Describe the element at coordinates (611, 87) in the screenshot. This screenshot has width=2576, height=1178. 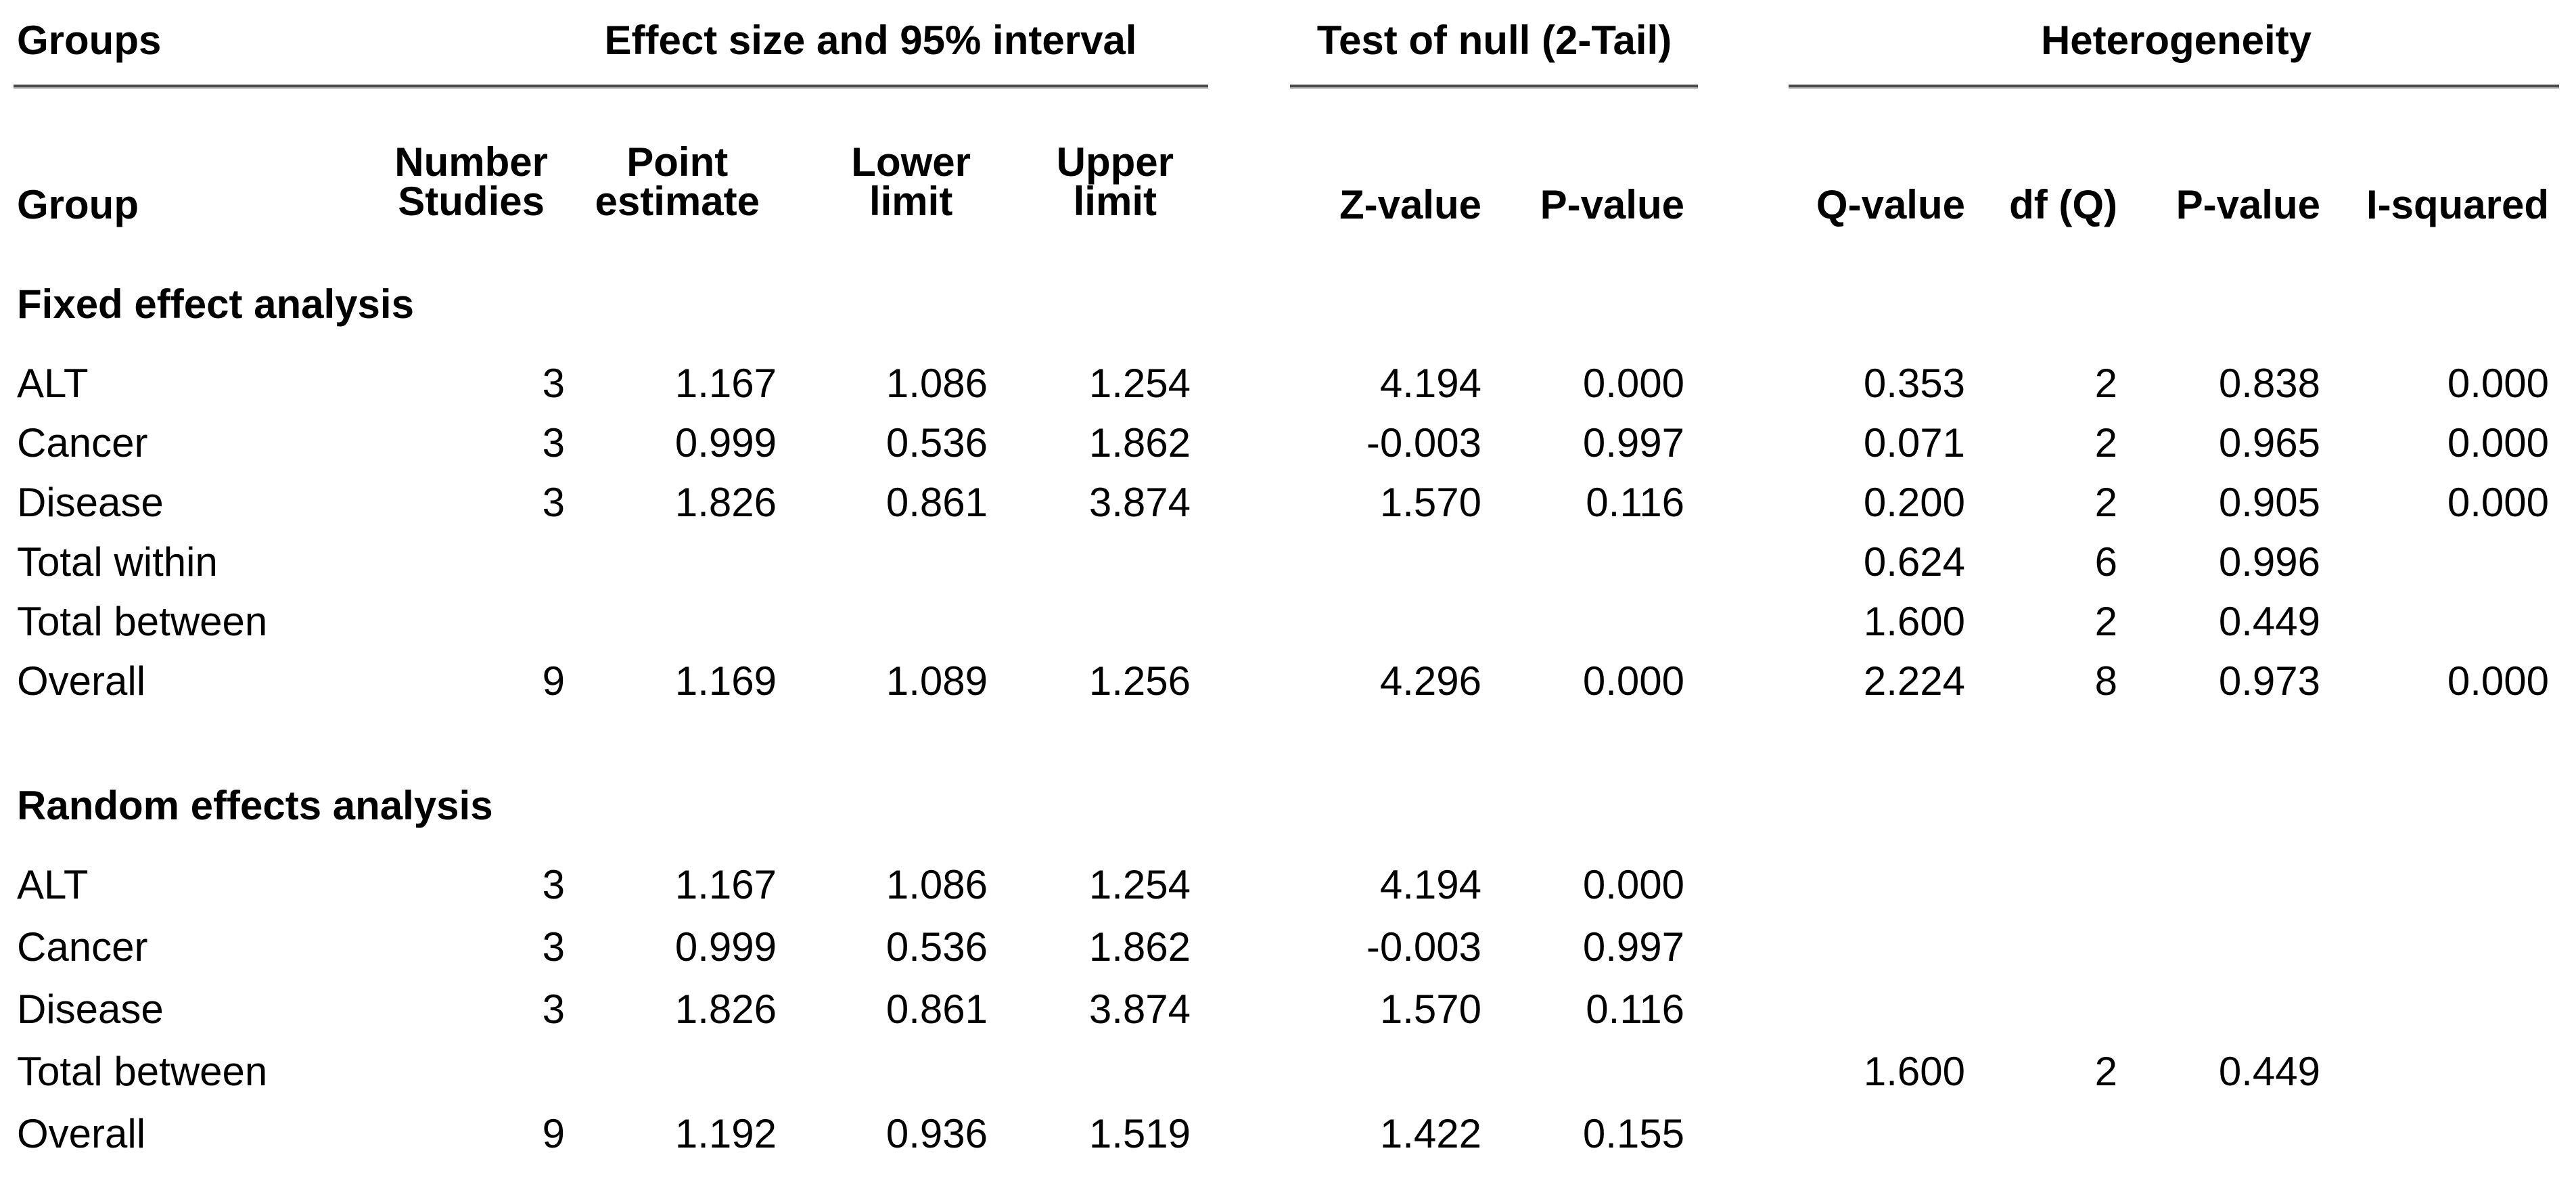
I see `rule-groups-effect-size` at that location.